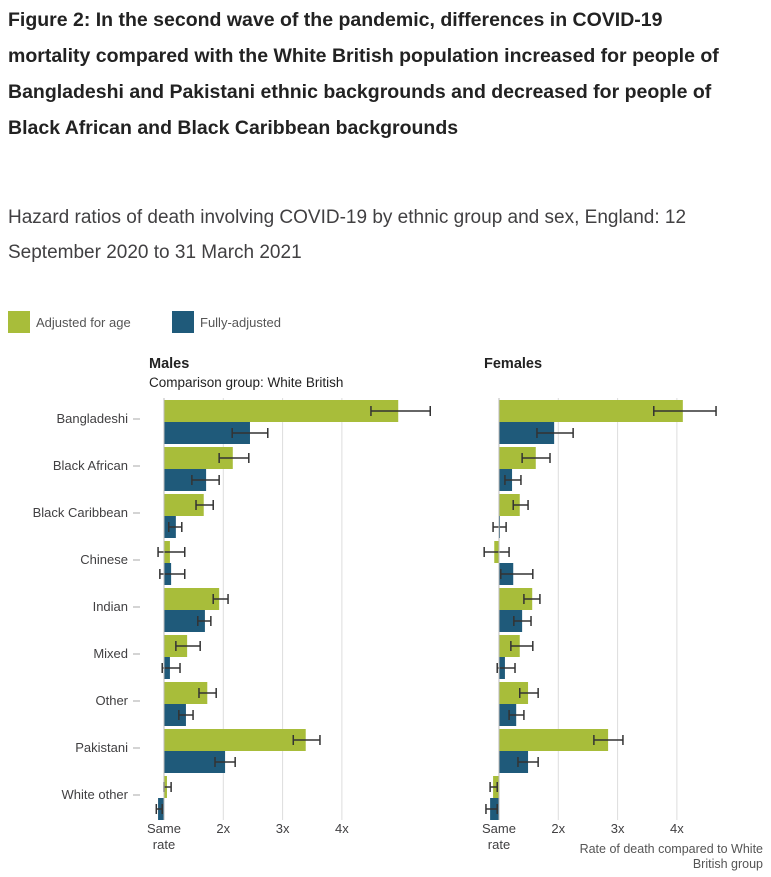 The width and height of the screenshot is (771, 877). What do you see at coordinates (83, 322) in the screenshot?
I see `legend-label: Adjusted for age` at bounding box center [83, 322].